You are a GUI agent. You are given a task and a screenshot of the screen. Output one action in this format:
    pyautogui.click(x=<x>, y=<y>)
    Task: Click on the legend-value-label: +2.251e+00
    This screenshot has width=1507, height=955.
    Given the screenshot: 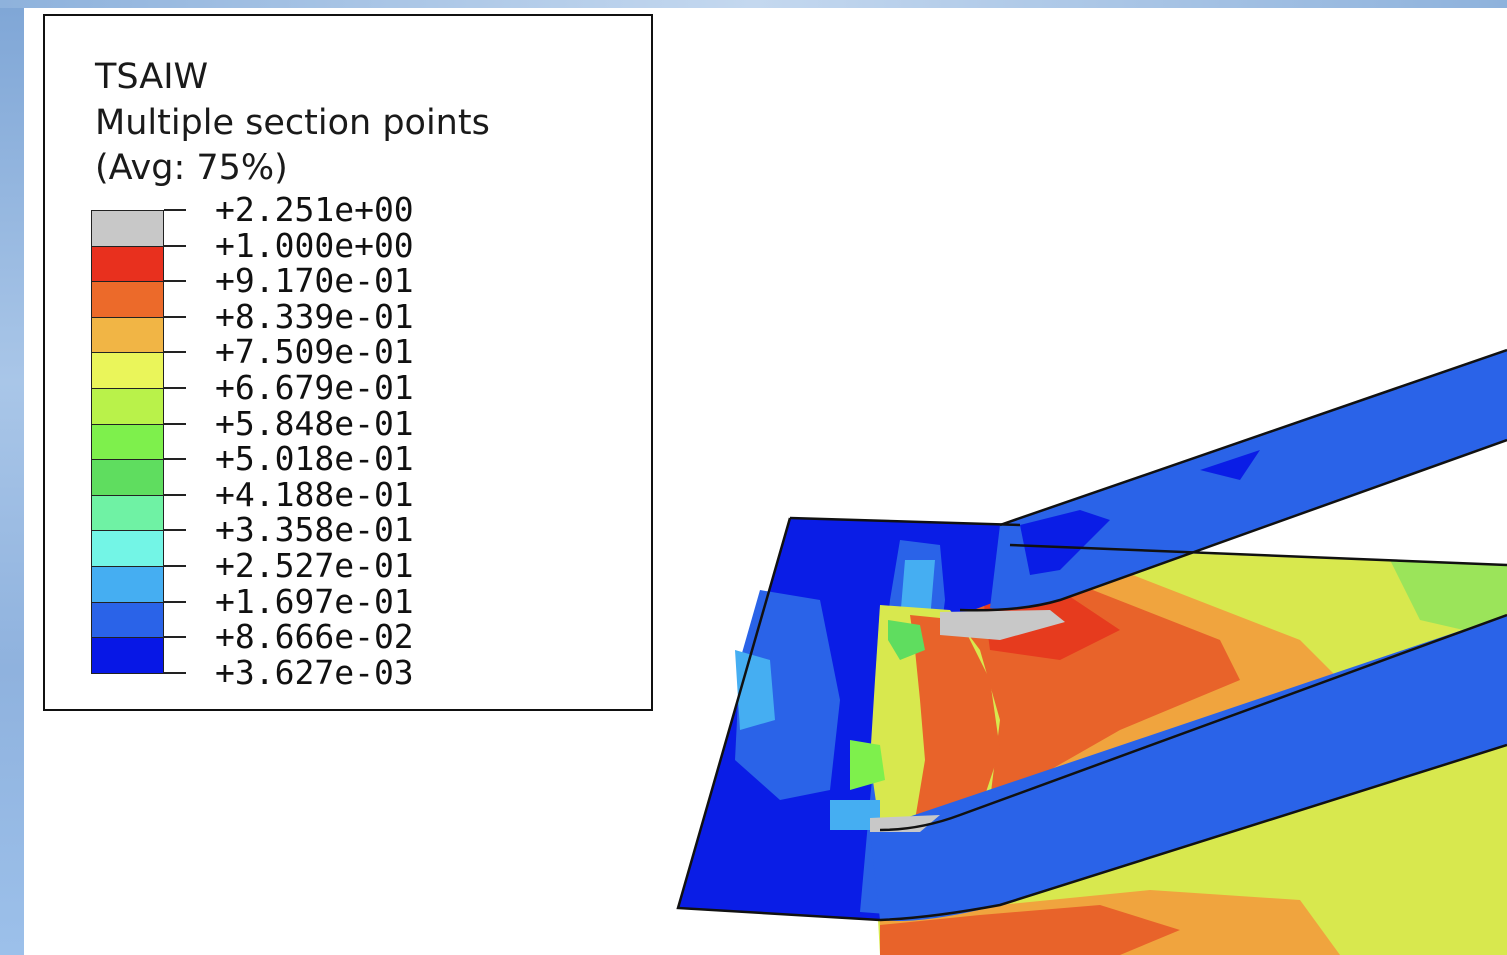 What is the action you would take?
    pyautogui.click(x=314, y=209)
    